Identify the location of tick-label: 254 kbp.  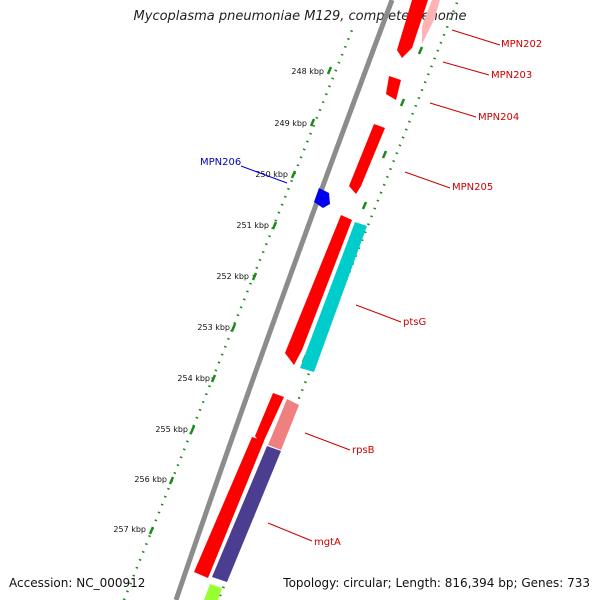
(193, 378).